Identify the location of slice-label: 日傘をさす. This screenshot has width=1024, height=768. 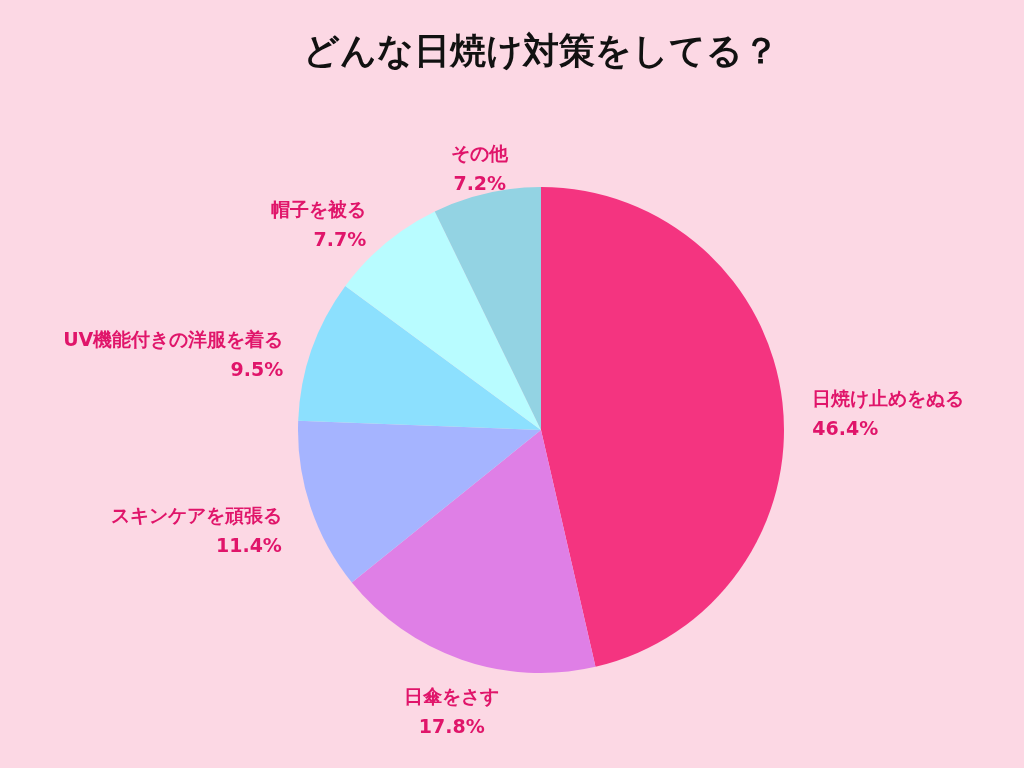
(452, 696).